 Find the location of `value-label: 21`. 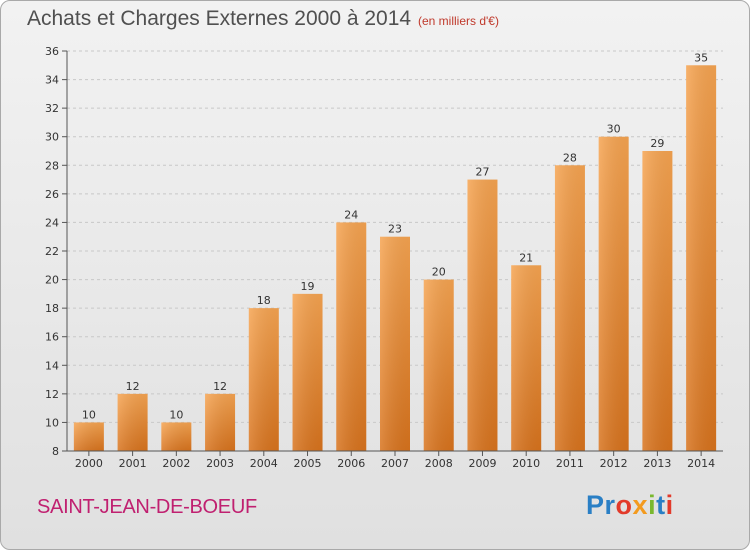

value-label: 21 is located at coordinates (526, 257).